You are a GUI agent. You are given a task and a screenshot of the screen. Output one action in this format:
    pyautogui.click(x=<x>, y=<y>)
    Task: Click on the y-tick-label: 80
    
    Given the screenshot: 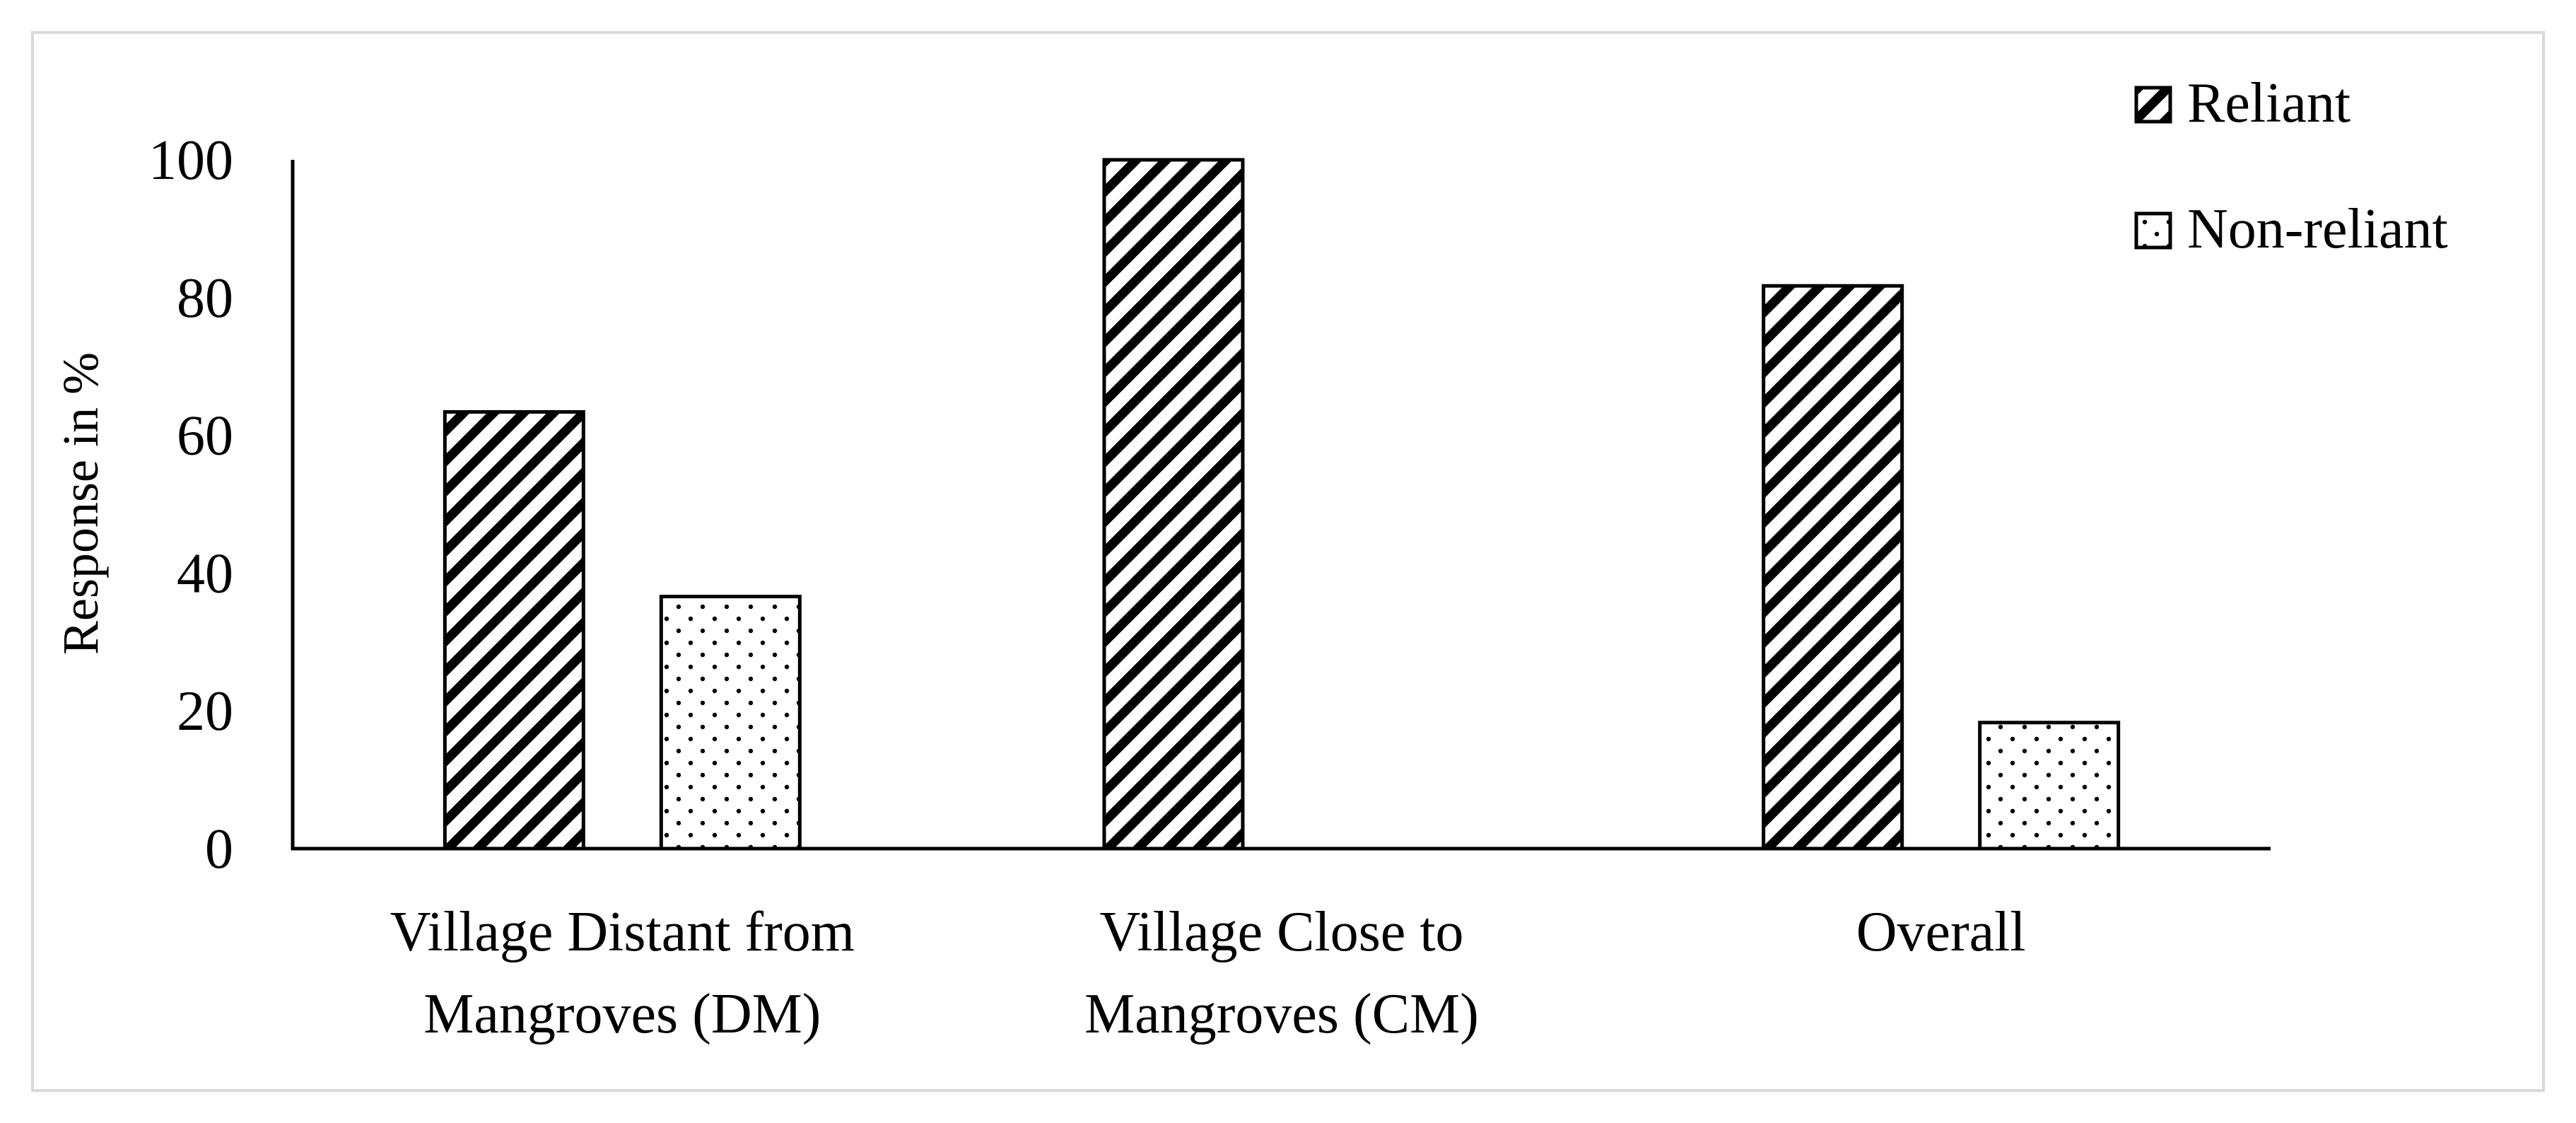 What is the action you would take?
    pyautogui.click(x=205, y=298)
    